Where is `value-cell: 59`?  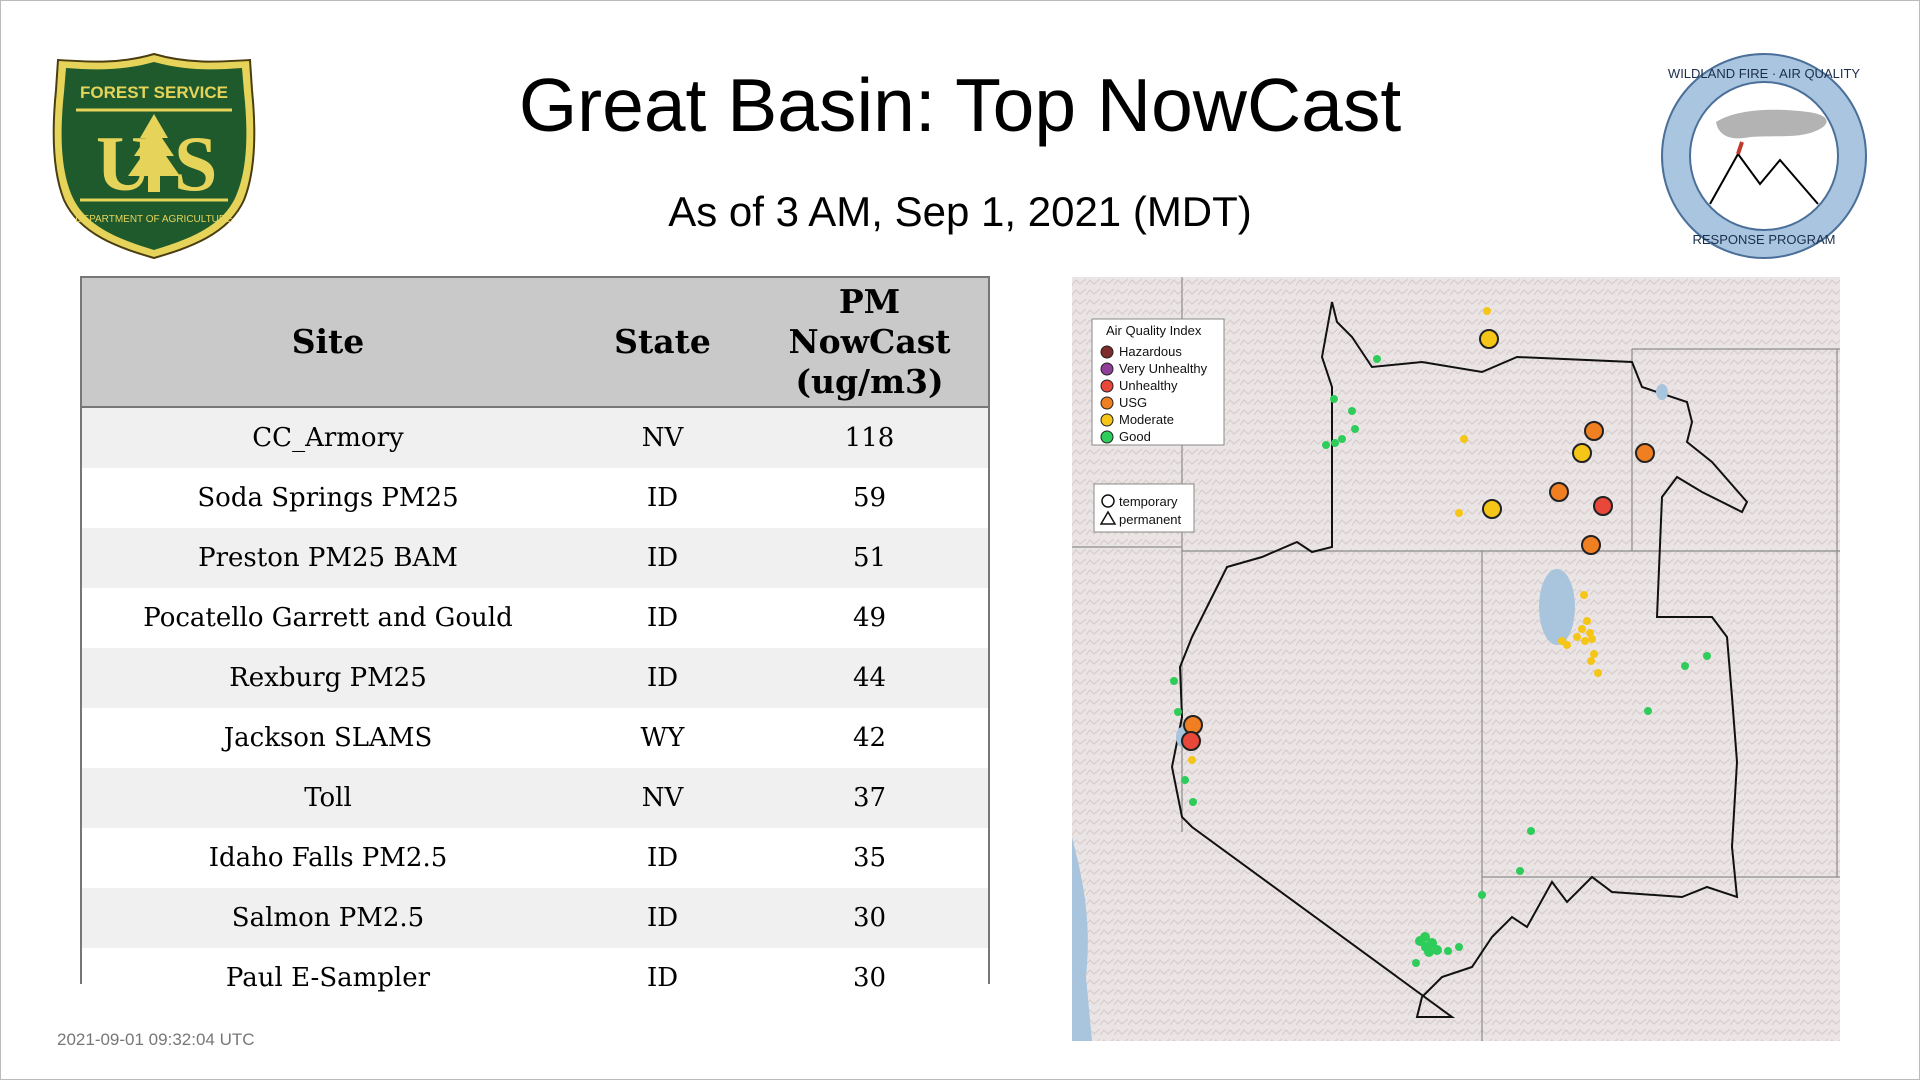 value-cell: 59 is located at coordinates (869, 498).